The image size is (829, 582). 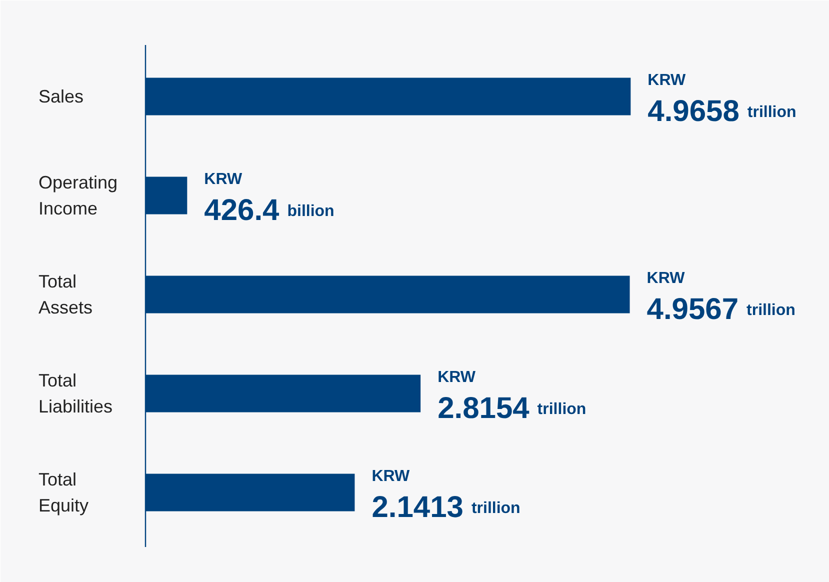 What do you see at coordinates (61, 96) in the screenshot?
I see `y-tick-label: Sales` at bounding box center [61, 96].